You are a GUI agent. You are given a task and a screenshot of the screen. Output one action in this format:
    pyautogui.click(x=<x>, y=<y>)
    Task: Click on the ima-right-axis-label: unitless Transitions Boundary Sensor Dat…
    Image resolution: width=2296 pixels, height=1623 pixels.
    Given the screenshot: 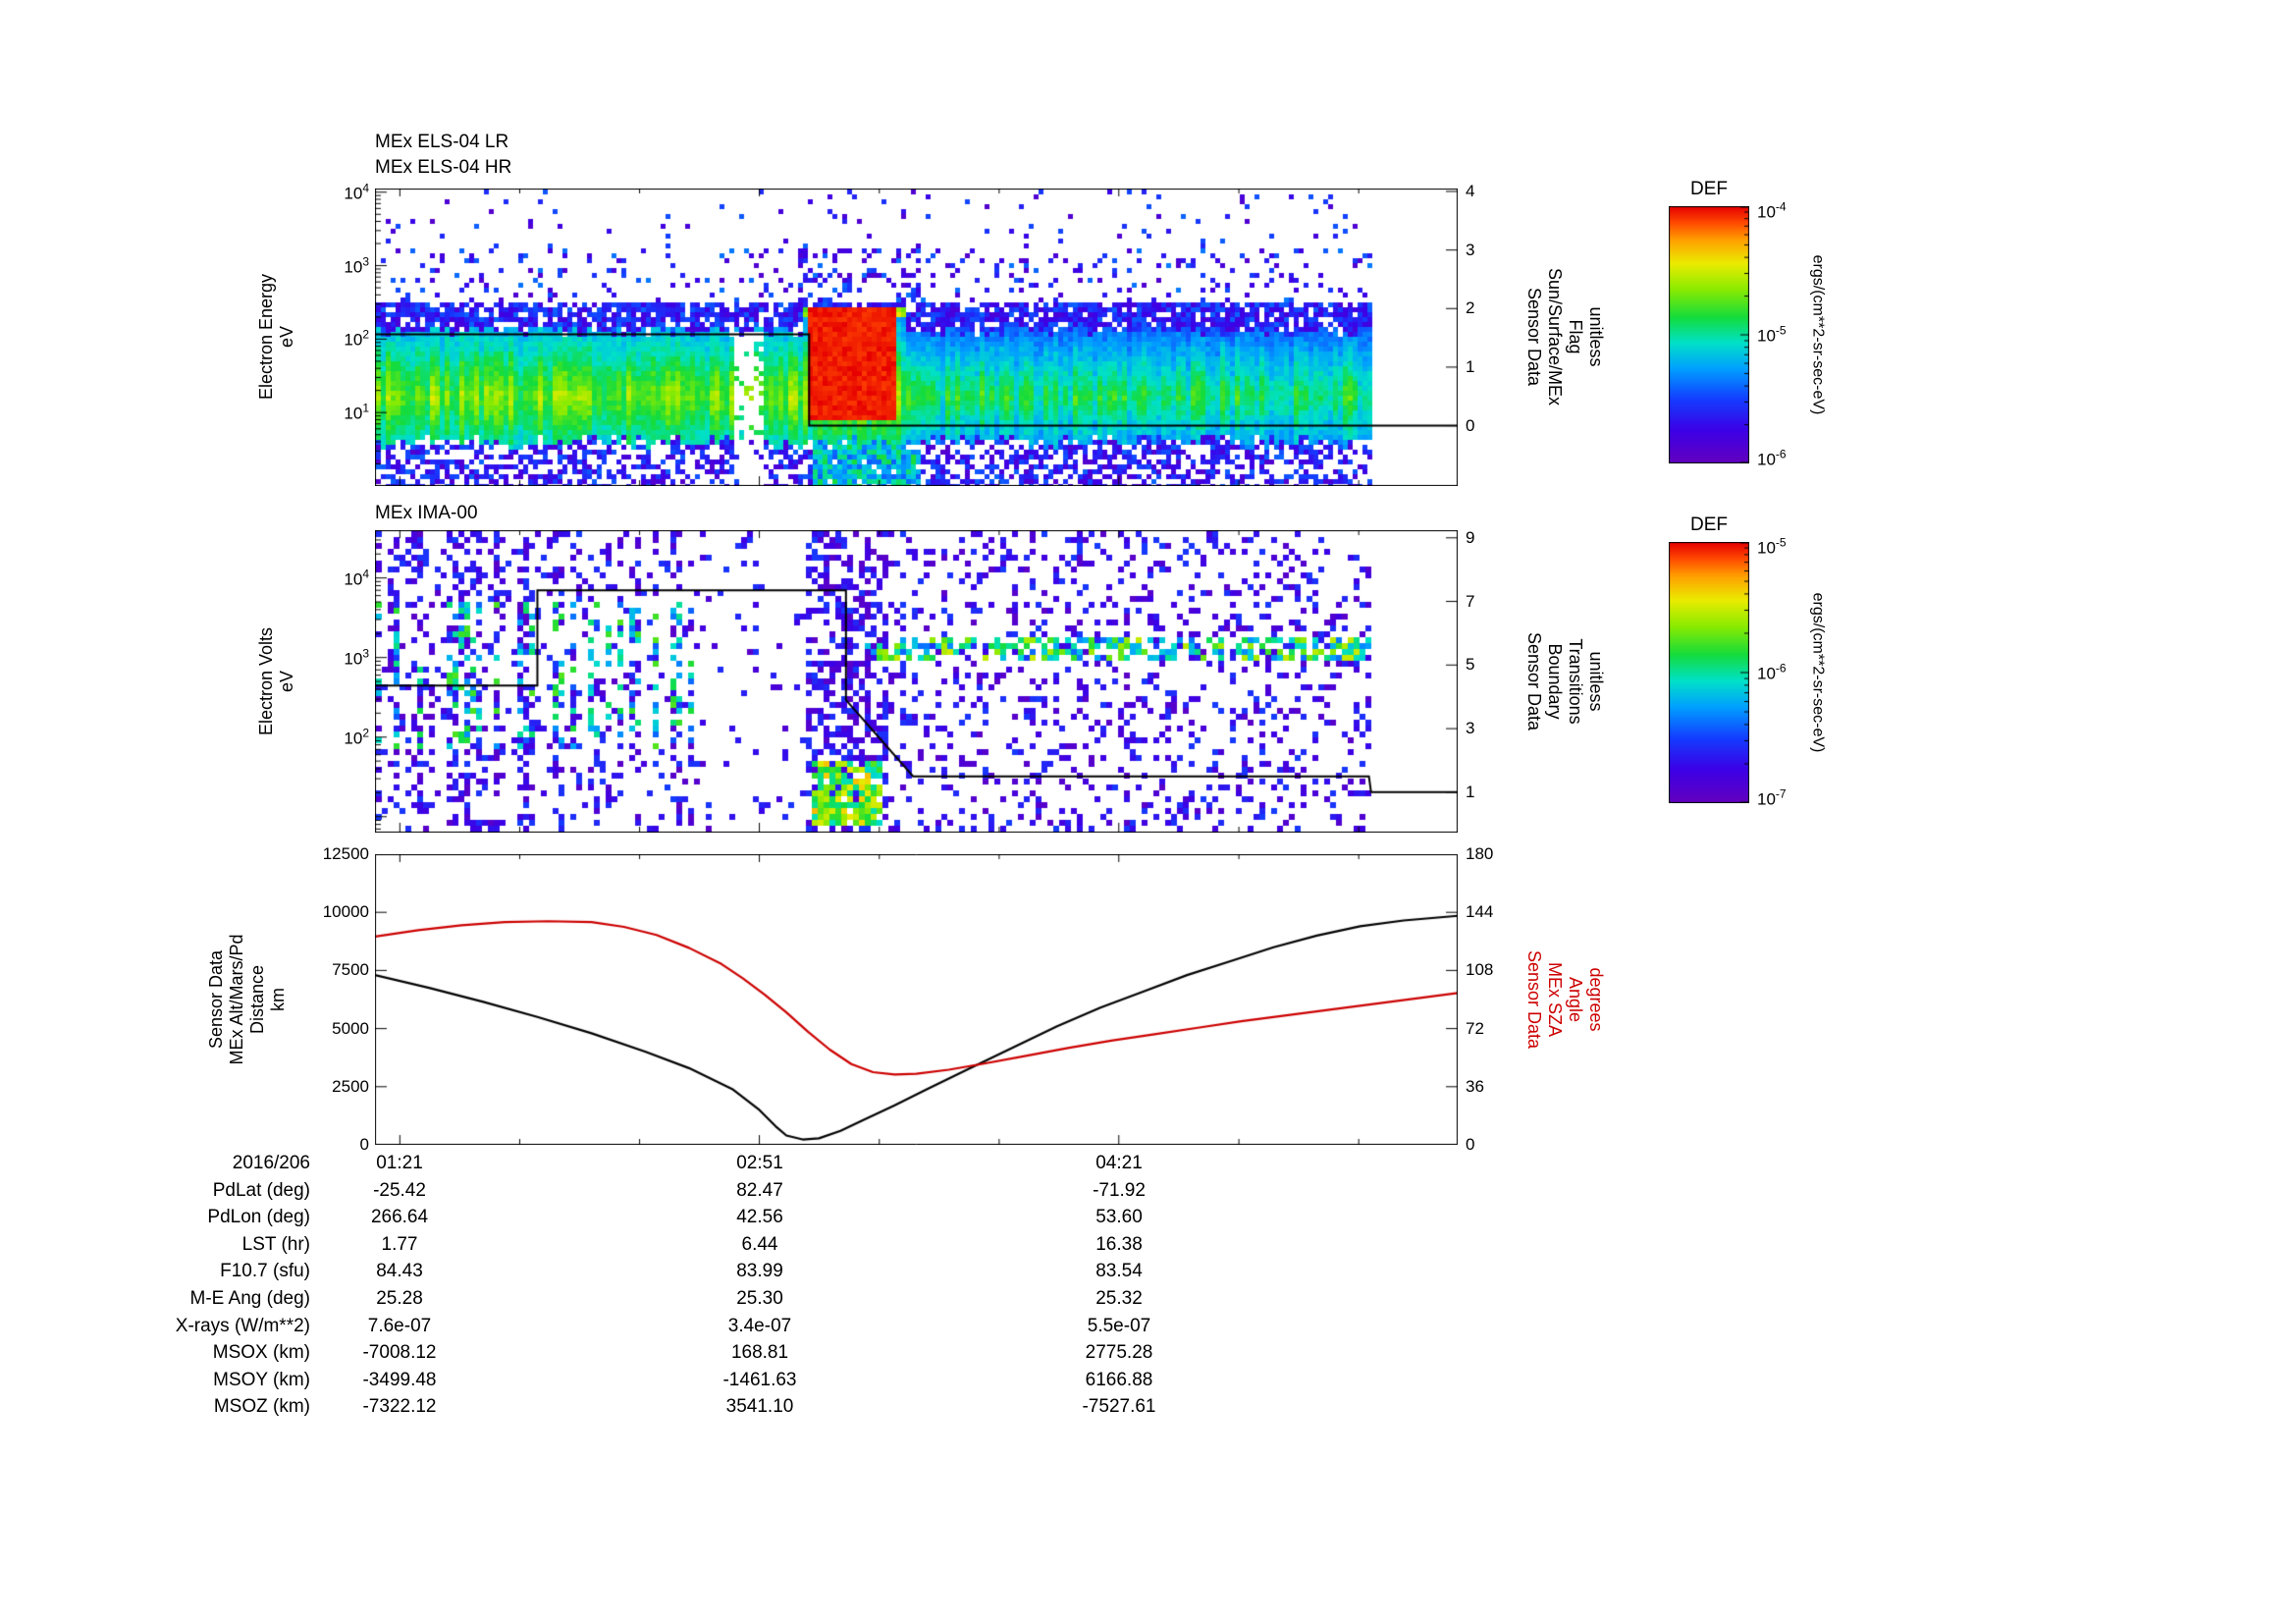 What is the action you would take?
    pyautogui.click(x=1565, y=681)
    